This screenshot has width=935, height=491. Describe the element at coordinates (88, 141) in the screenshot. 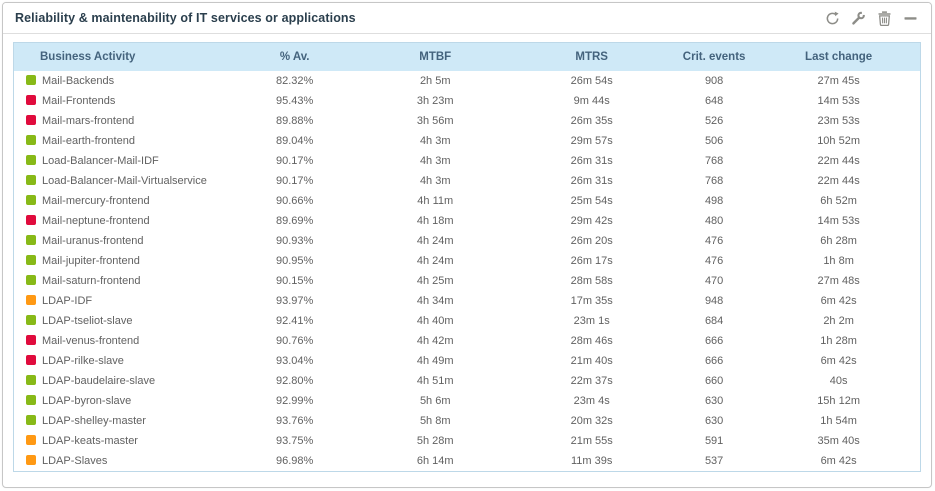

I see `ba-name: Mail-earth-frontend` at that location.